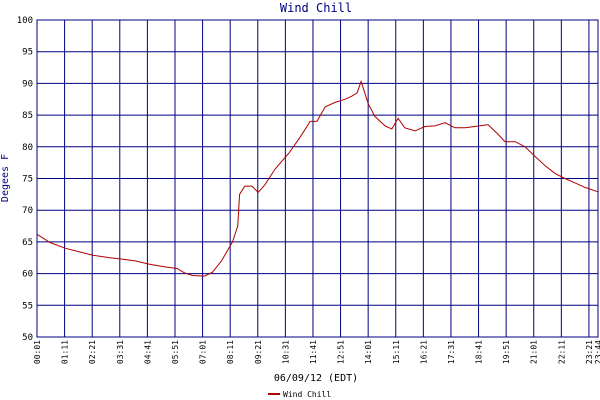  What do you see at coordinates (341, 352) in the screenshot?
I see `x-tick-label: 12:51` at bounding box center [341, 352].